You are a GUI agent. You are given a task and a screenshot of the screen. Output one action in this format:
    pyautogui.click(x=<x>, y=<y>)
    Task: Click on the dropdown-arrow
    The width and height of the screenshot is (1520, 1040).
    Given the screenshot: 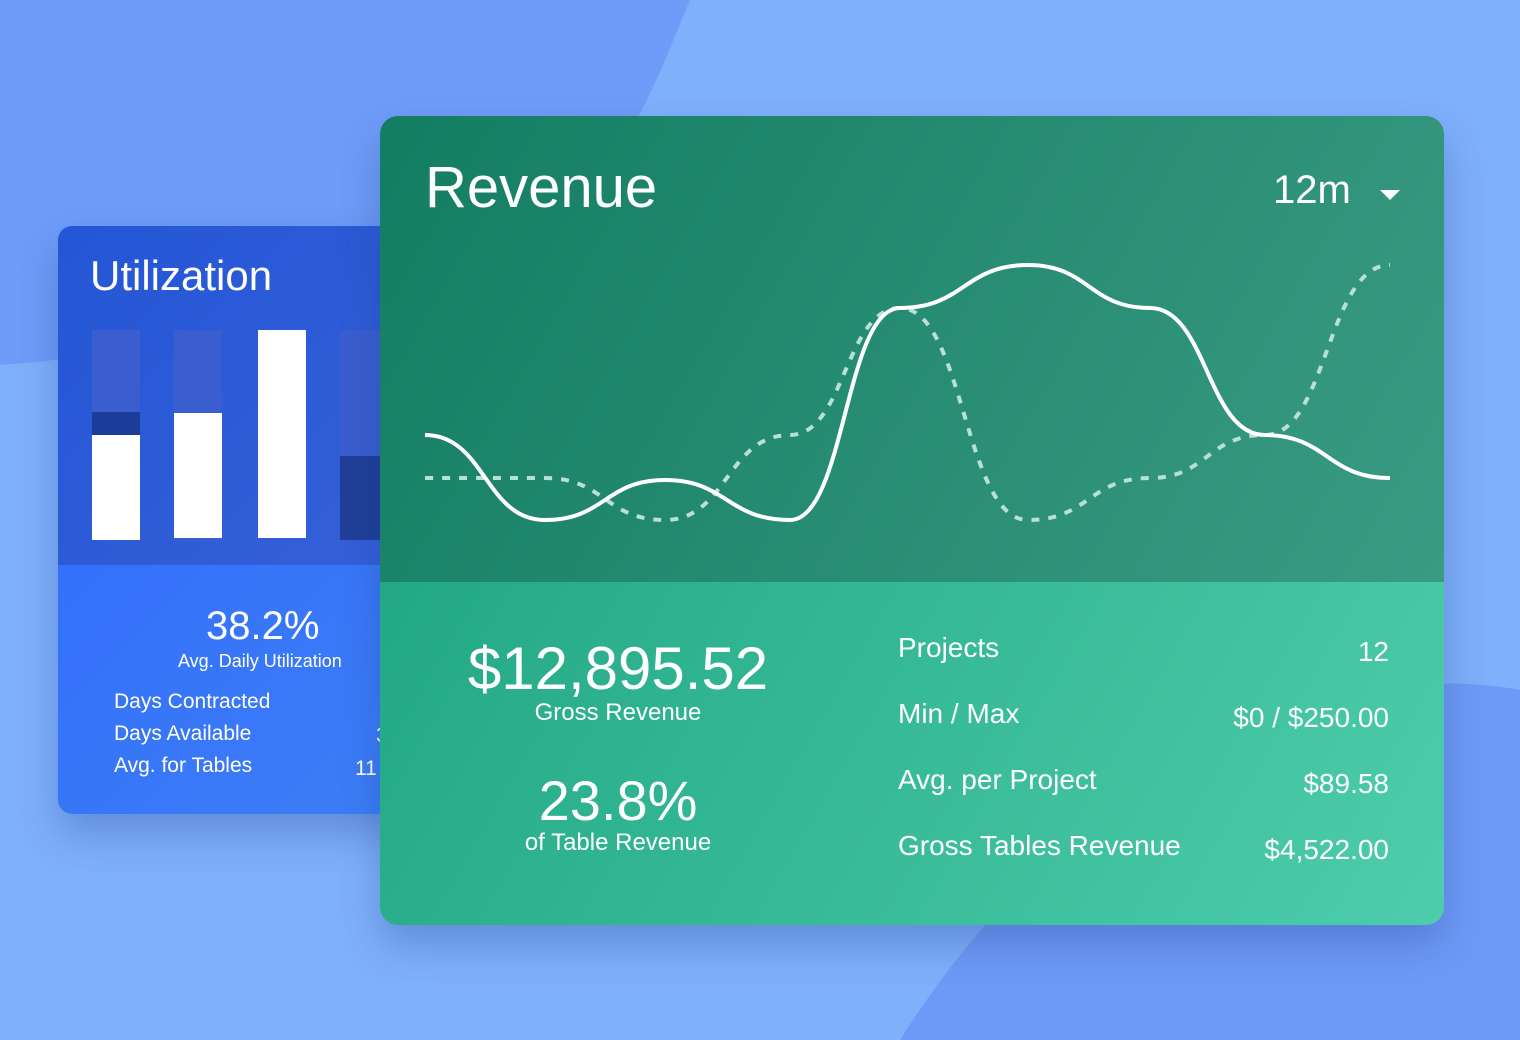 What is the action you would take?
    pyautogui.click(x=1390, y=195)
    